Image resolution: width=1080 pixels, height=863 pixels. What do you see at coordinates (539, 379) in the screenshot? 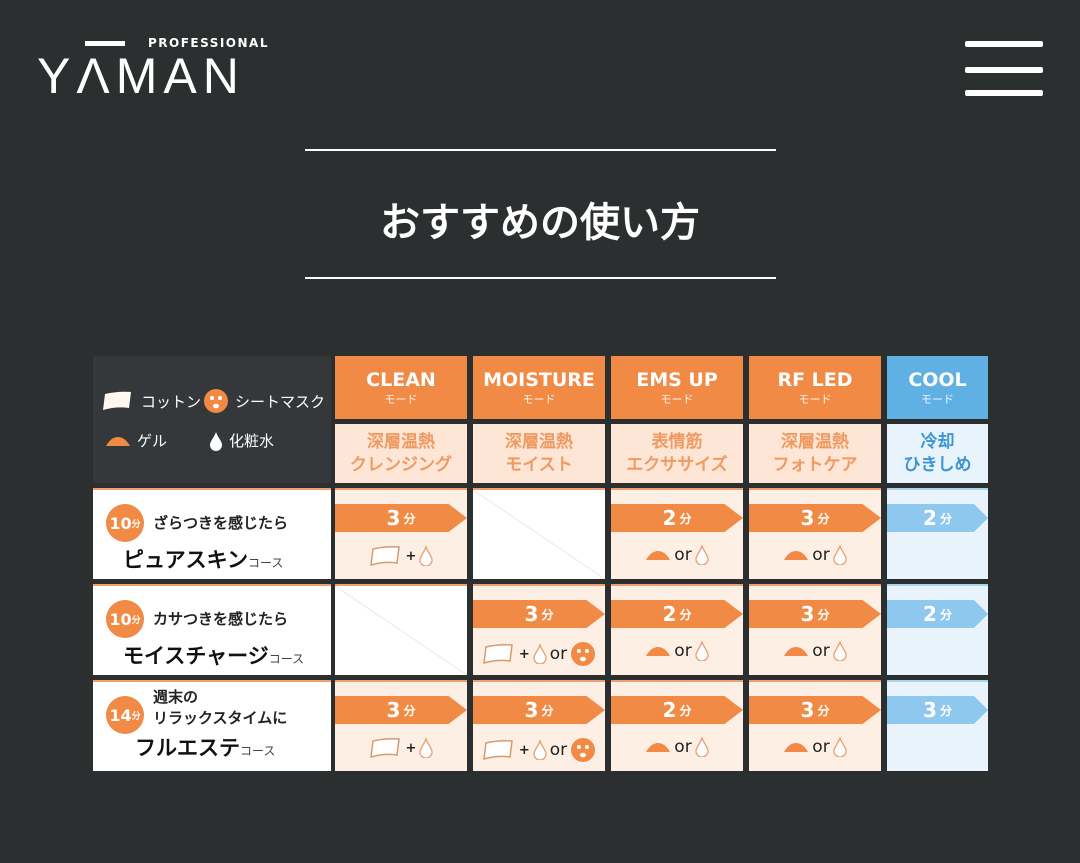
I see `mode-name: MOISTURE` at bounding box center [539, 379].